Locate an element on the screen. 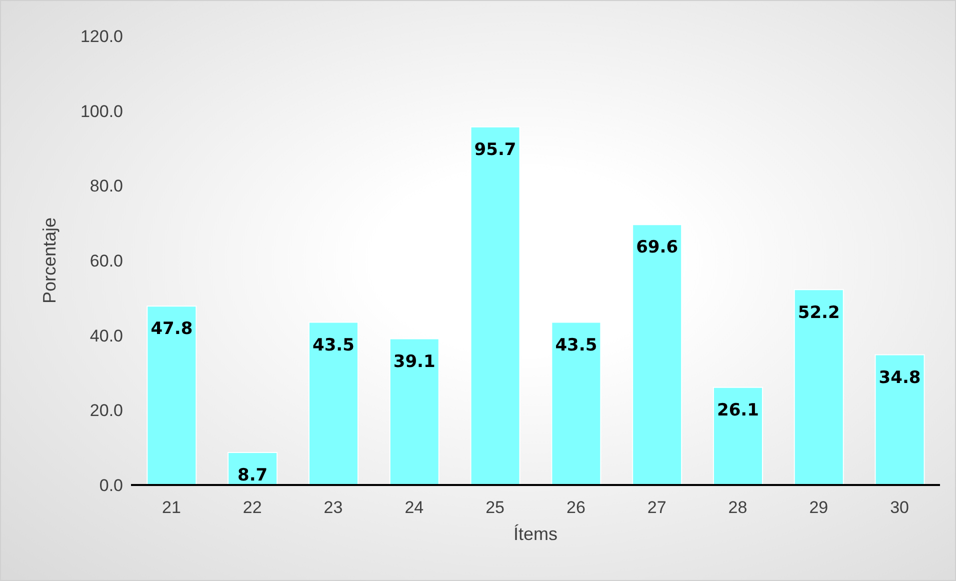  y-tick-label: 20.0 is located at coordinates (106, 410).